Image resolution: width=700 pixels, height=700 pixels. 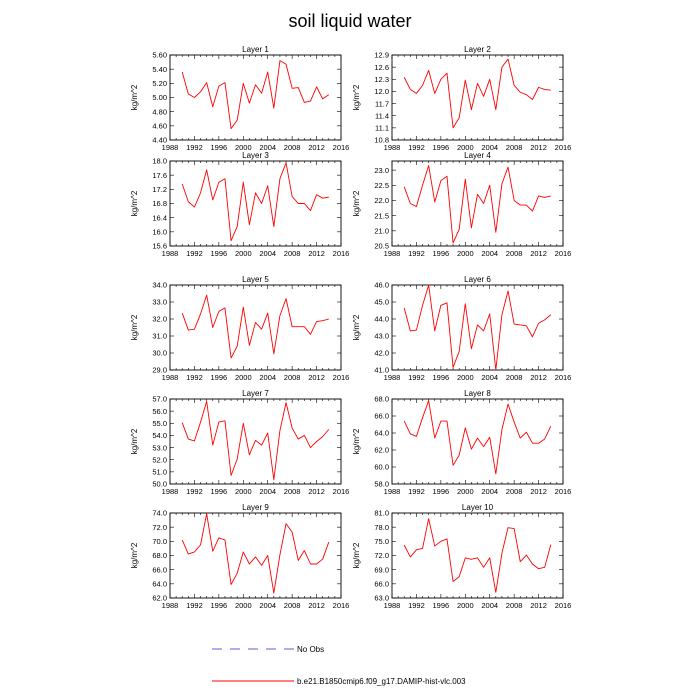 I want to click on y-tick-label: 16.4, so click(x=159, y=217).